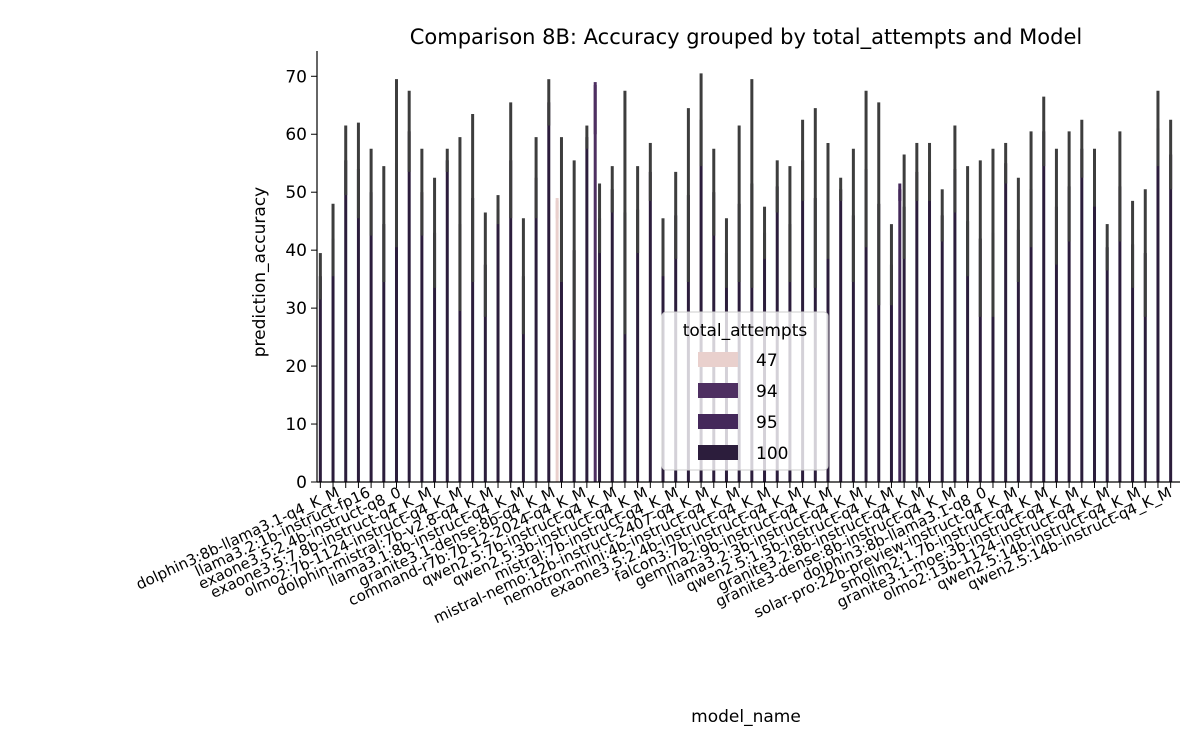 This screenshot has width=1200, height=750. What do you see at coordinates (296, 251) in the screenshot?
I see `y-tick-label: 40` at bounding box center [296, 251].